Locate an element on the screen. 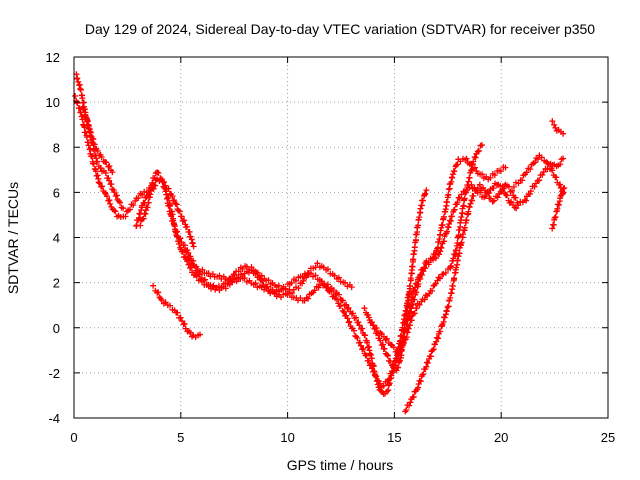  series-markers-sat-j is located at coordinates (456, 239).